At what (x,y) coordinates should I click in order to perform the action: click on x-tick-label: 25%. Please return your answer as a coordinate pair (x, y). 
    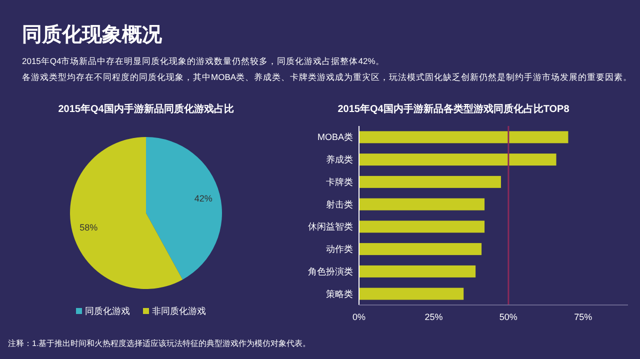
    Looking at the image, I should click on (433, 317).